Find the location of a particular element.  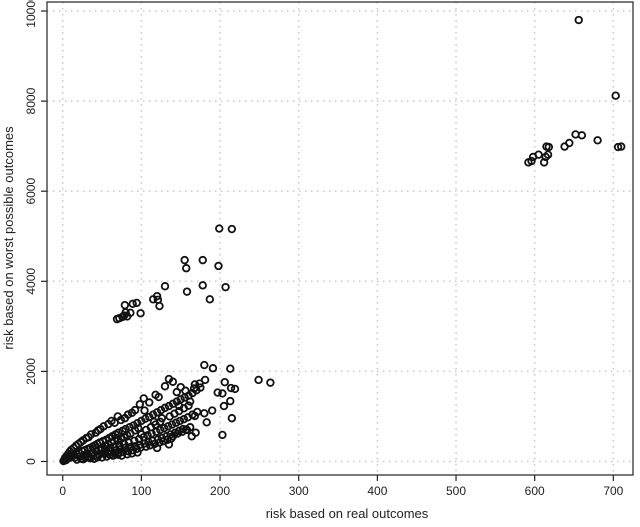

x-tick-label-0: 0 is located at coordinates (62, 491).